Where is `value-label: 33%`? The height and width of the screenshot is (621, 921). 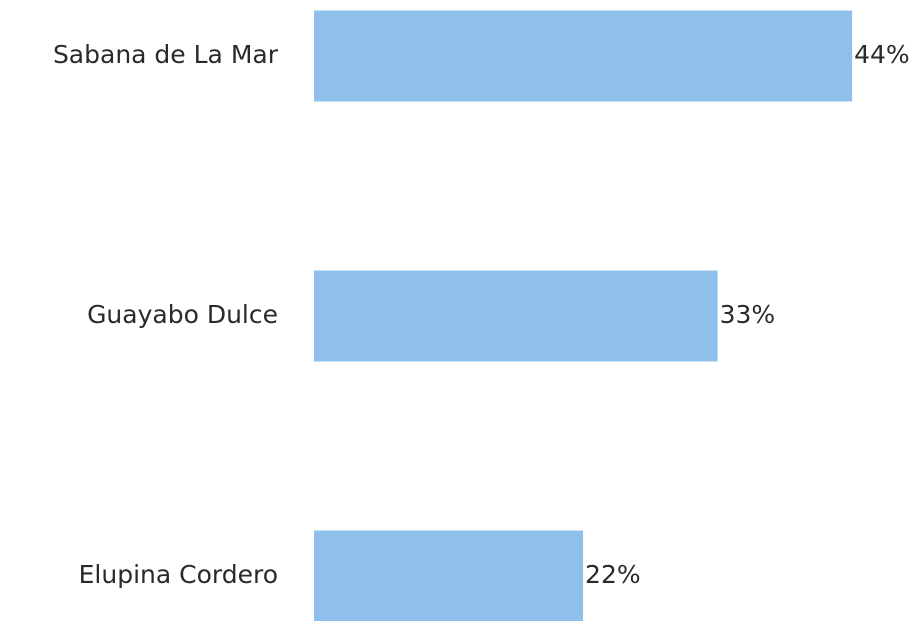
value-label: 33% is located at coordinates (748, 314).